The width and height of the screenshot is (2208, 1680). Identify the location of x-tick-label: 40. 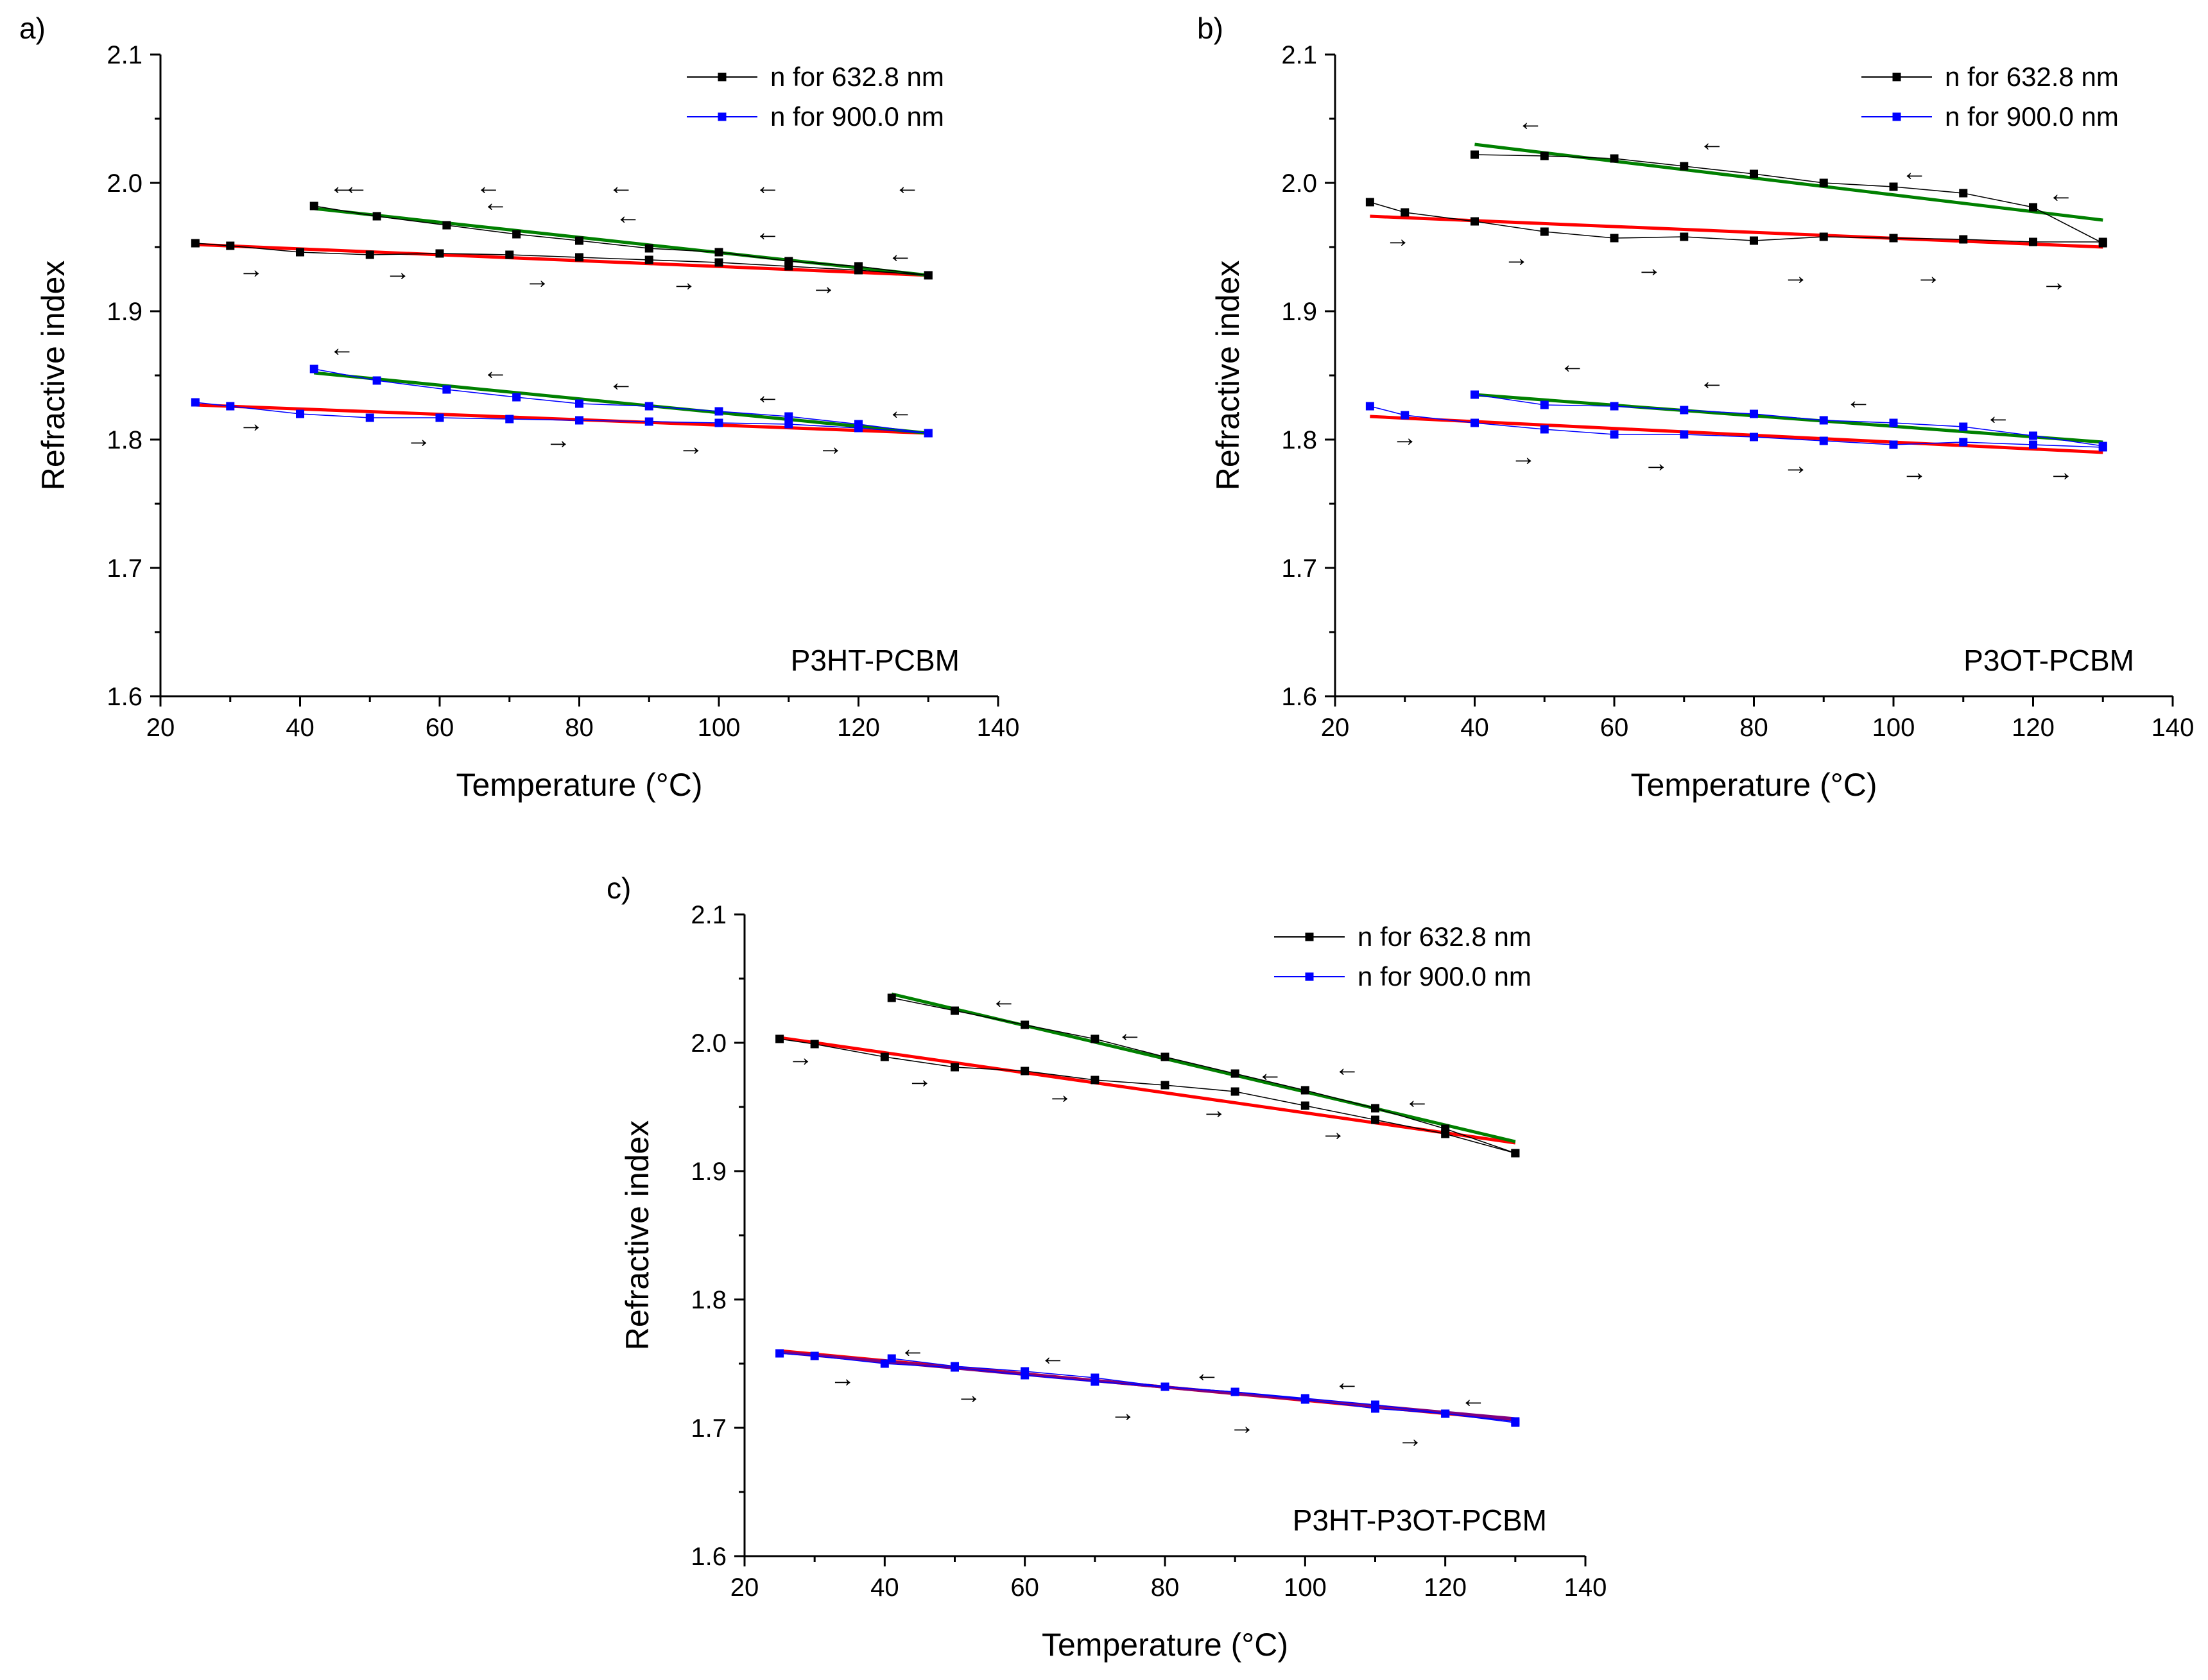
(300, 728).